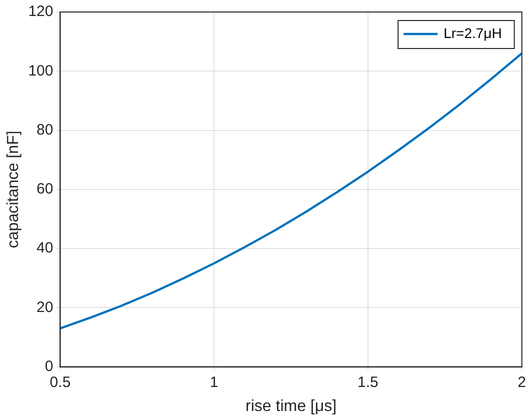 The height and width of the screenshot is (420, 529). What do you see at coordinates (291, 406) in the screenshot?
I see `x-axis-title: rise time [μs]` at bounding box center [291, 406].